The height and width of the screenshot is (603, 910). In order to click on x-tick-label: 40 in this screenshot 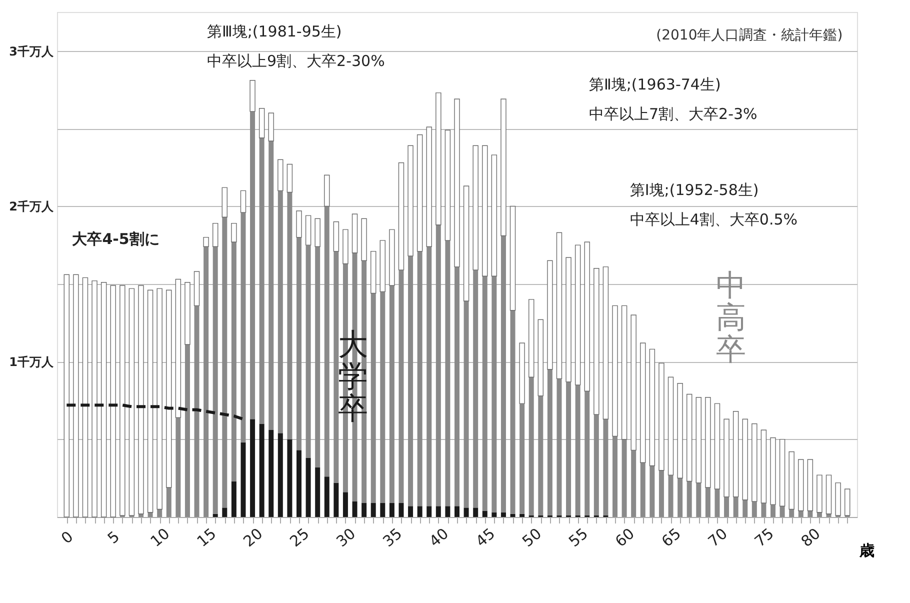, I will do `click(439, 537)`.